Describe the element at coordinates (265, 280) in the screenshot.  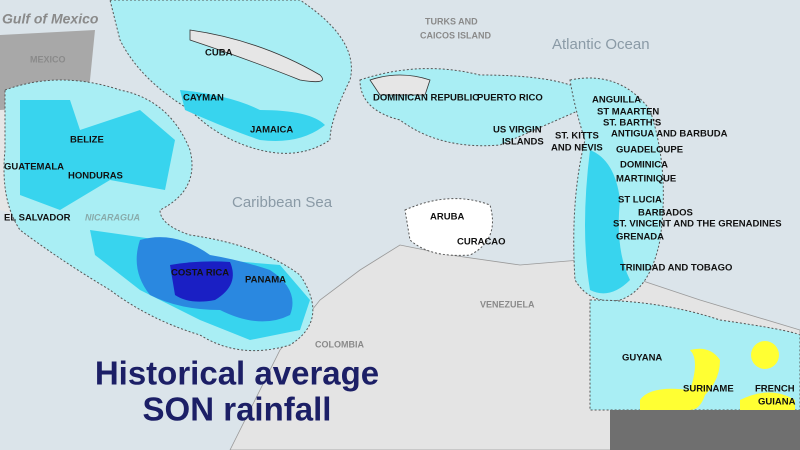
I see `place-label: PANAMA` at that location.